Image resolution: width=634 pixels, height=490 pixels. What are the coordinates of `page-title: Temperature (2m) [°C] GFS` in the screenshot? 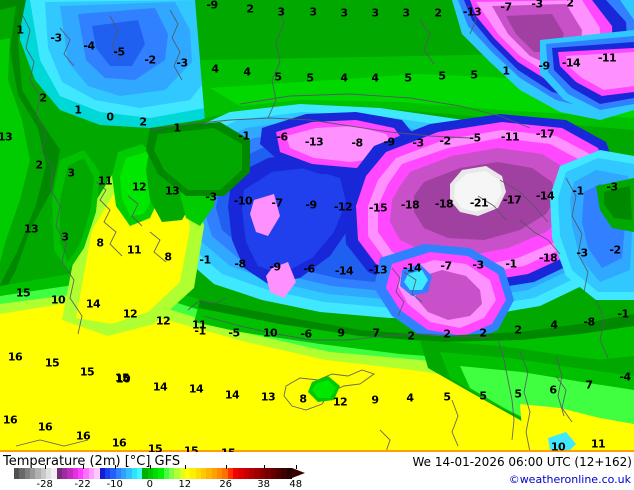 It's located at (92, 461).